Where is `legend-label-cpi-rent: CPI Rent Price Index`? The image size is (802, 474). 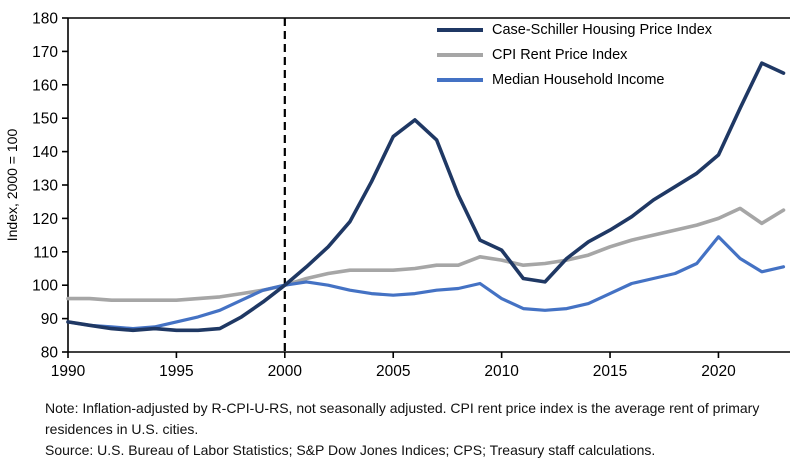
legend-label-cpi-rent: CPI Rent Price Index is located at coordinates (560, 54).